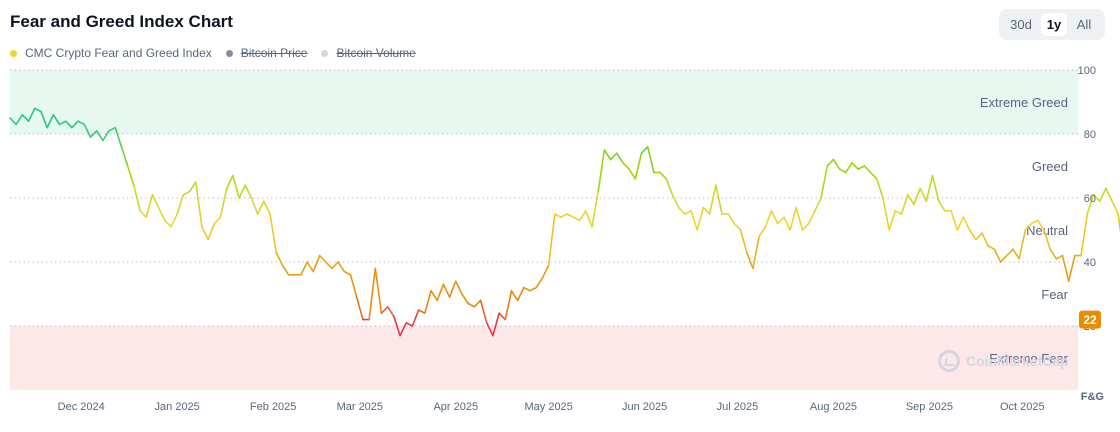  I want to click on range-1y-button: 1y, so click(1054, 24).